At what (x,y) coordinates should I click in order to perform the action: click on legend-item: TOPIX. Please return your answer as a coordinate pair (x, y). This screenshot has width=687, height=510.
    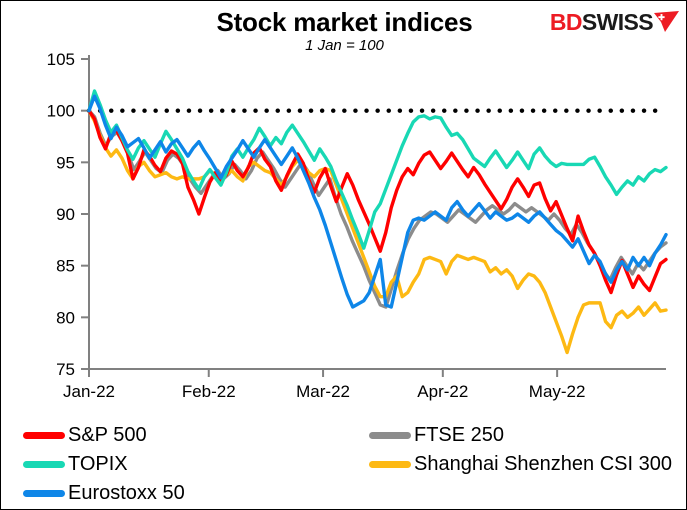
    Looking at the image, I should click on (104, 464).